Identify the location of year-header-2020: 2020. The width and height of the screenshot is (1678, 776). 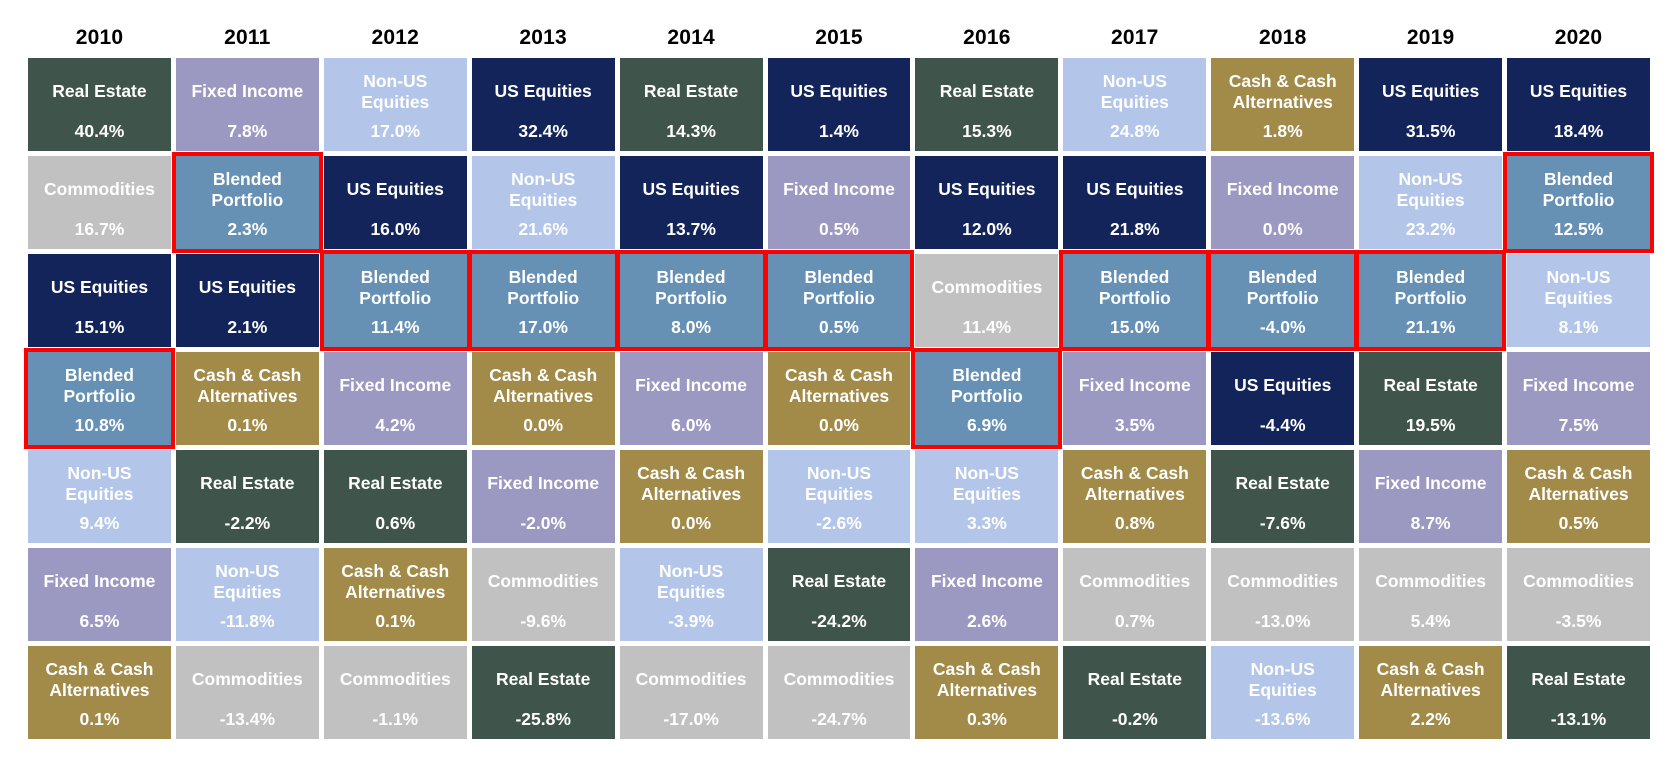
(1578, 37).